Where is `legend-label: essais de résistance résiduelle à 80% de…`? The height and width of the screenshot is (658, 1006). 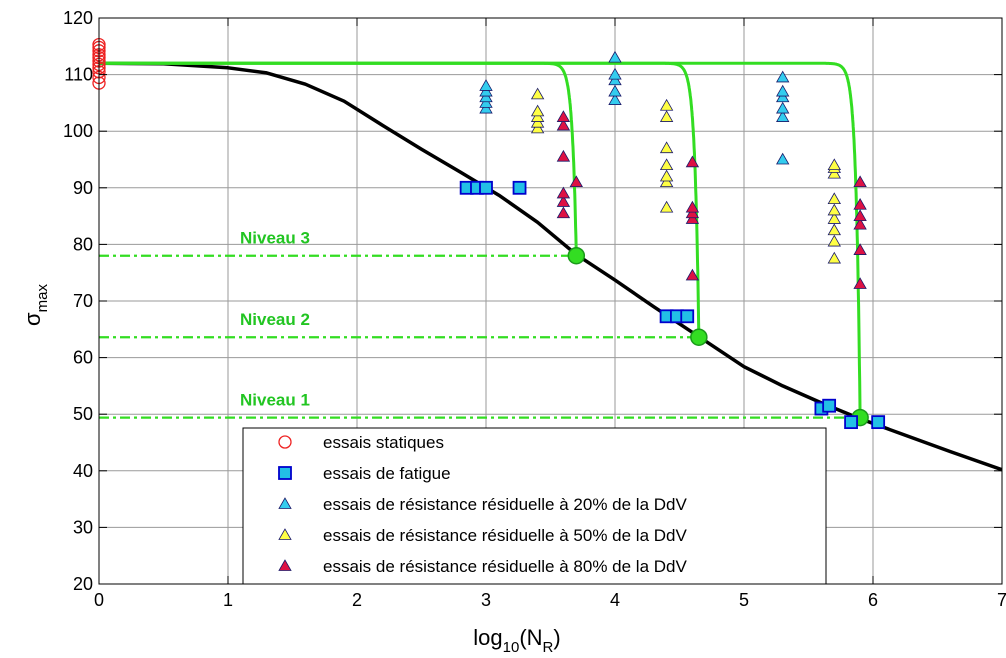 legend-label: essais de résistance résiduelle à 80% de… is located at coordinates (505, 566).